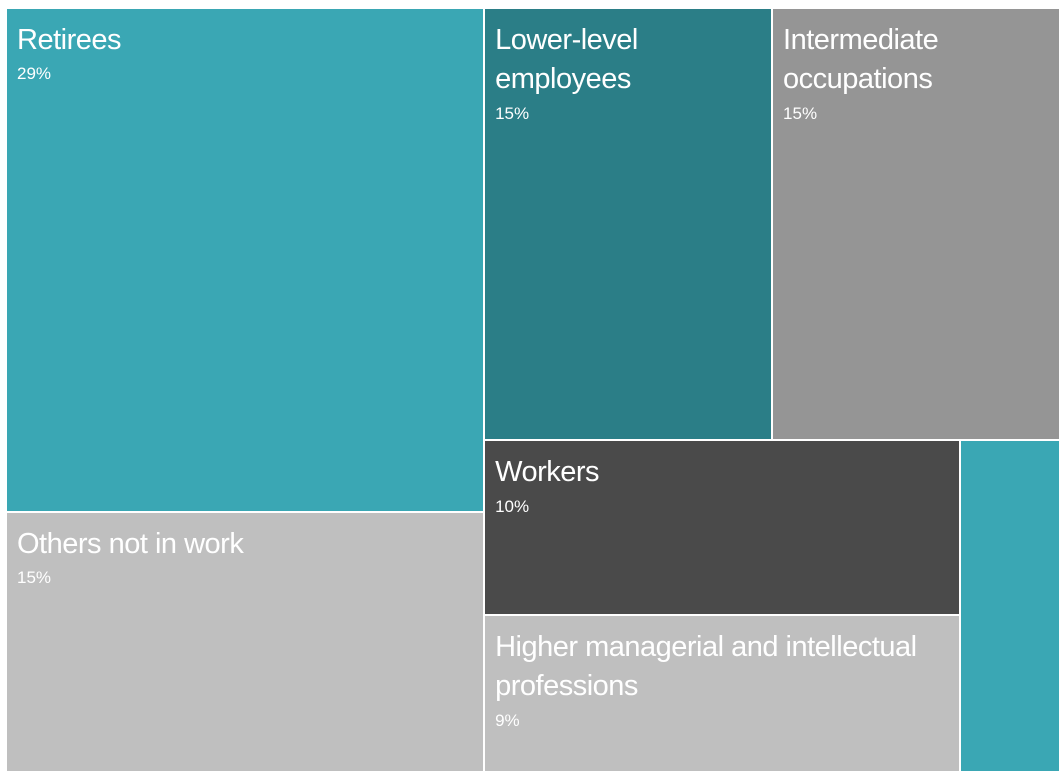 This screenshot has width=1063, height=772. Describe the element at coordinates (861, 60) in the screenshot. I see `cell-label: Intermediate occupations` at that location.